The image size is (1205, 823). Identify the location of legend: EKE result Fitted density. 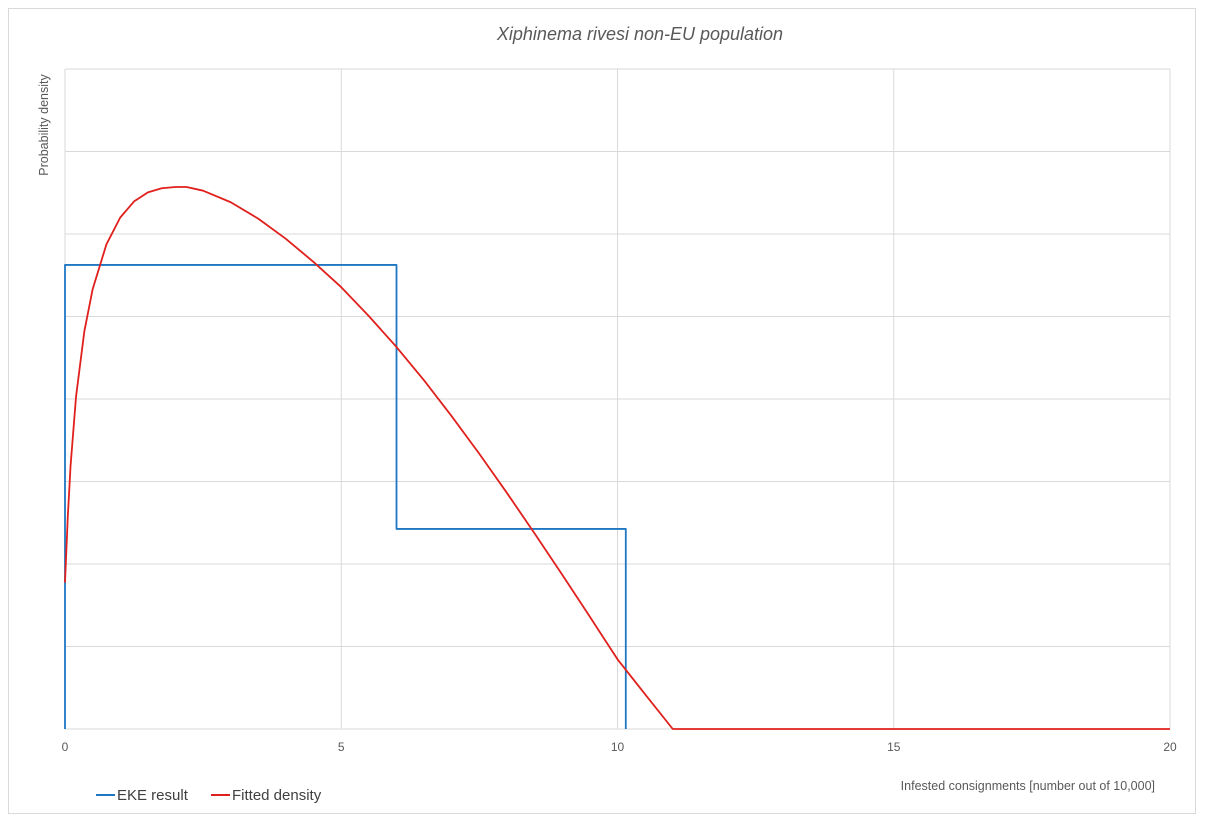
(209, 795).